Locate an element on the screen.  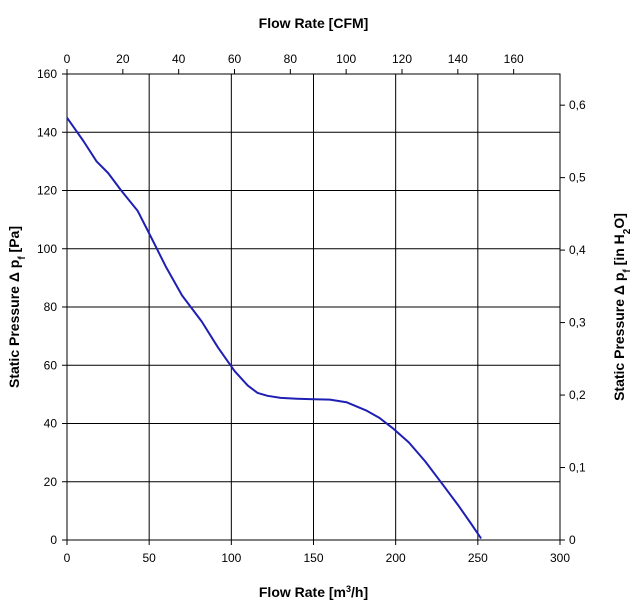
x-title-part: Flow Rate [m is located at coordinates (302, 592).